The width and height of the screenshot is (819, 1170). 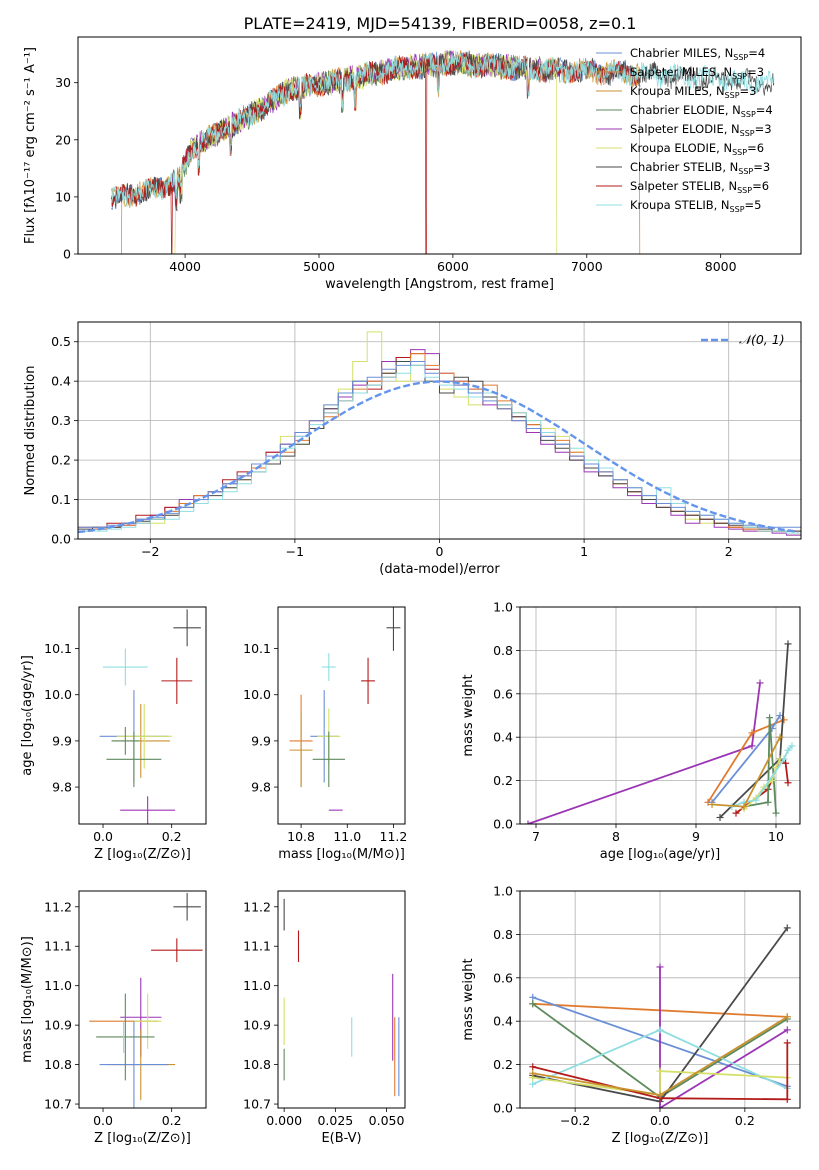 I want to click on y-axis-label: Flux [fλ10⁻¹⁷ erg cm⁻² s⁻¹ A⁻¹], so click(x=30, y=145).